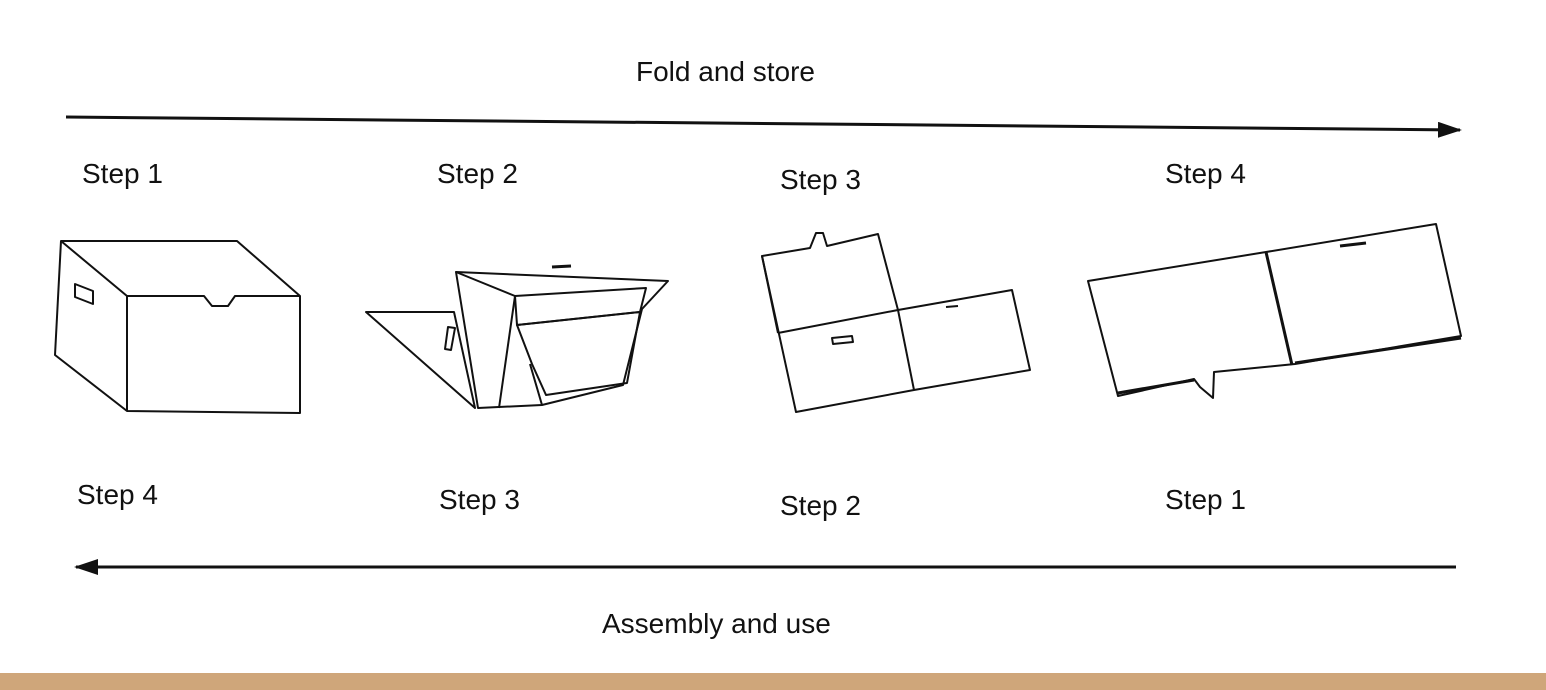  I want to click on top-step-1-label: Step 1, so click(122, 173).